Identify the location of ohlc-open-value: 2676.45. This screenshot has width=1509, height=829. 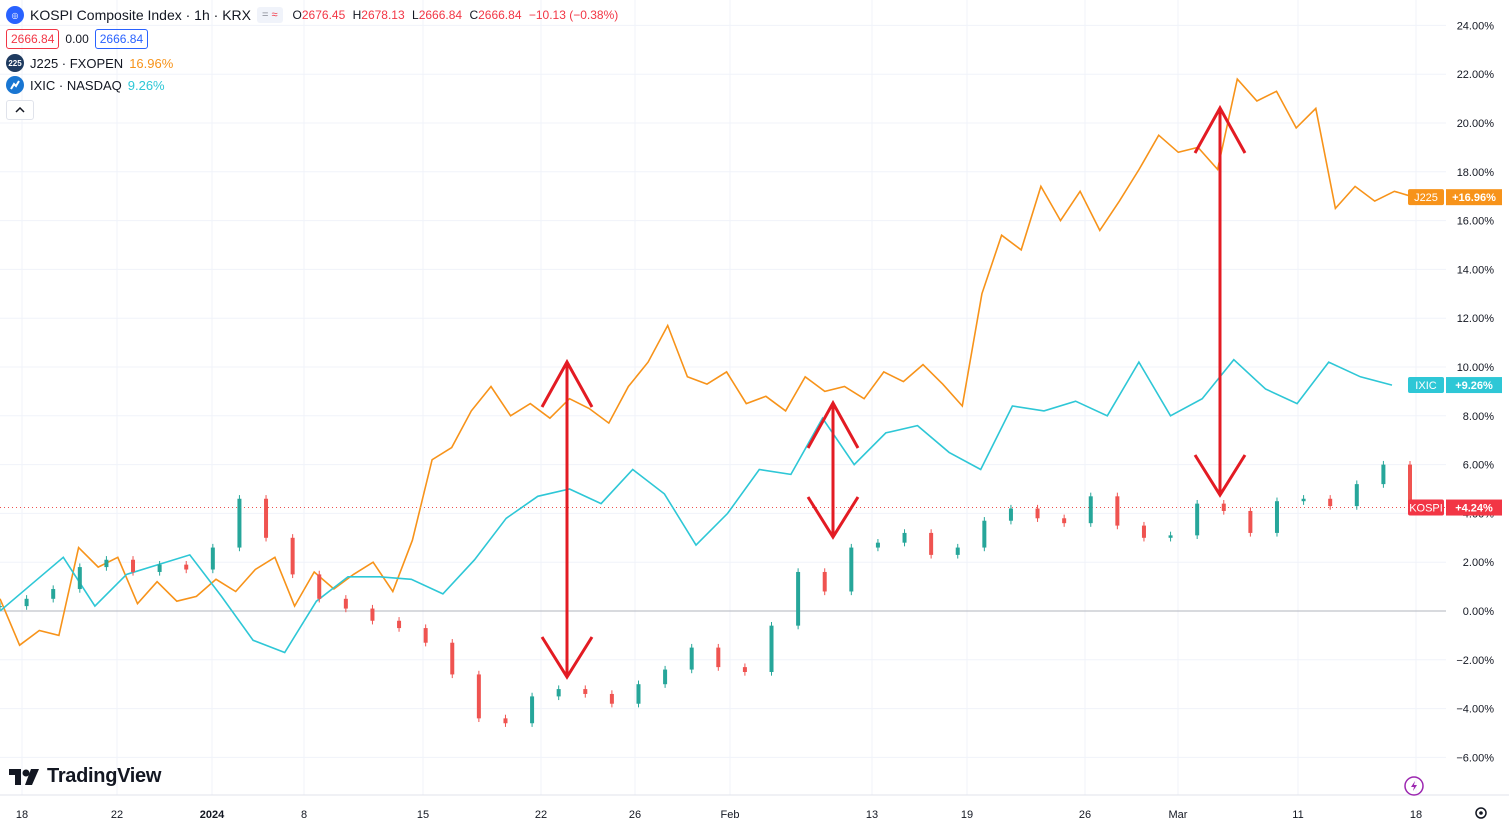
(323, 15).